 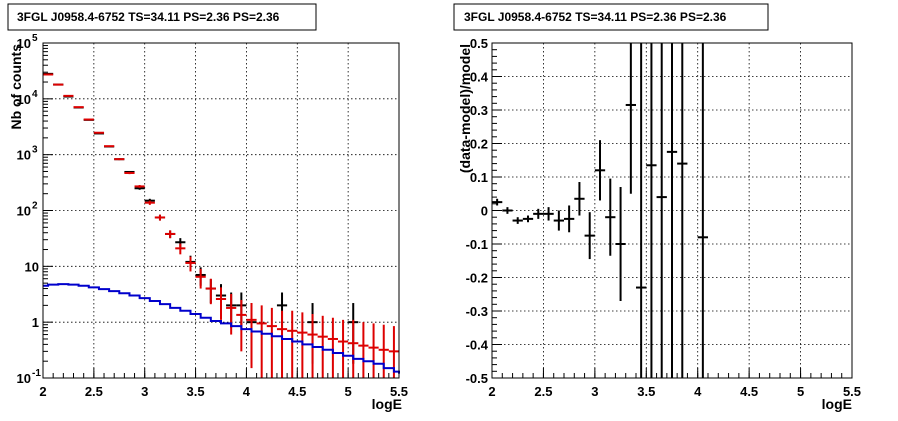 I want to click on y-tick-label: -0.3, so click(x=477, y=311).